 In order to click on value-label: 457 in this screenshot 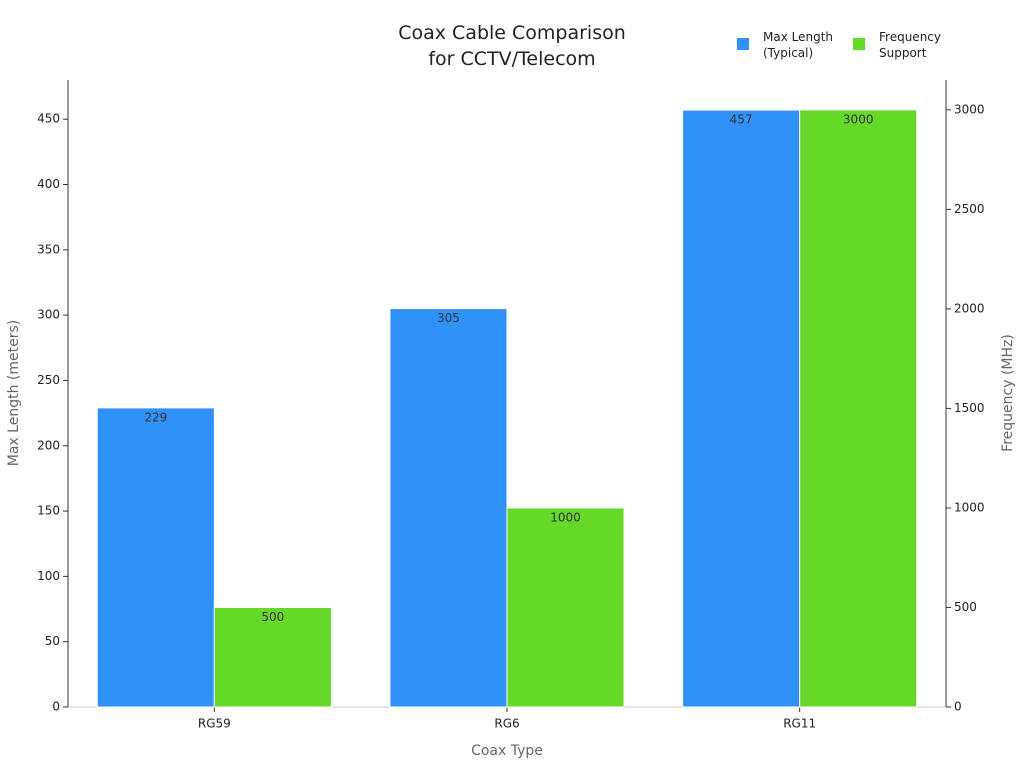, I will do `click(741, 120)`.